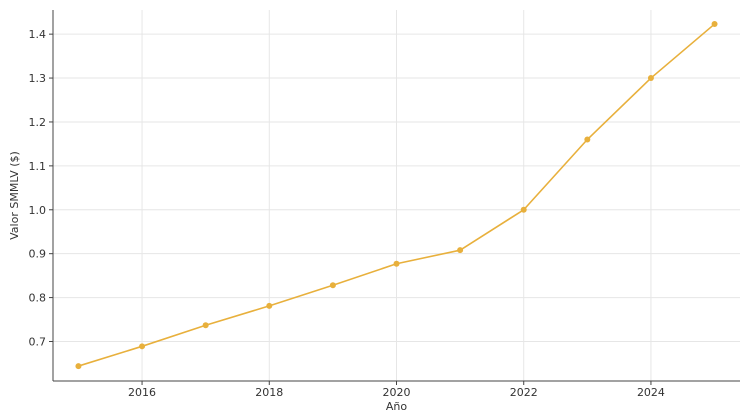 The height and width of the screenshot is (410, 744). Describe the element at coordinates (38, 298) in the screenshot. I see `y-tick-label: 0.8` at that location.